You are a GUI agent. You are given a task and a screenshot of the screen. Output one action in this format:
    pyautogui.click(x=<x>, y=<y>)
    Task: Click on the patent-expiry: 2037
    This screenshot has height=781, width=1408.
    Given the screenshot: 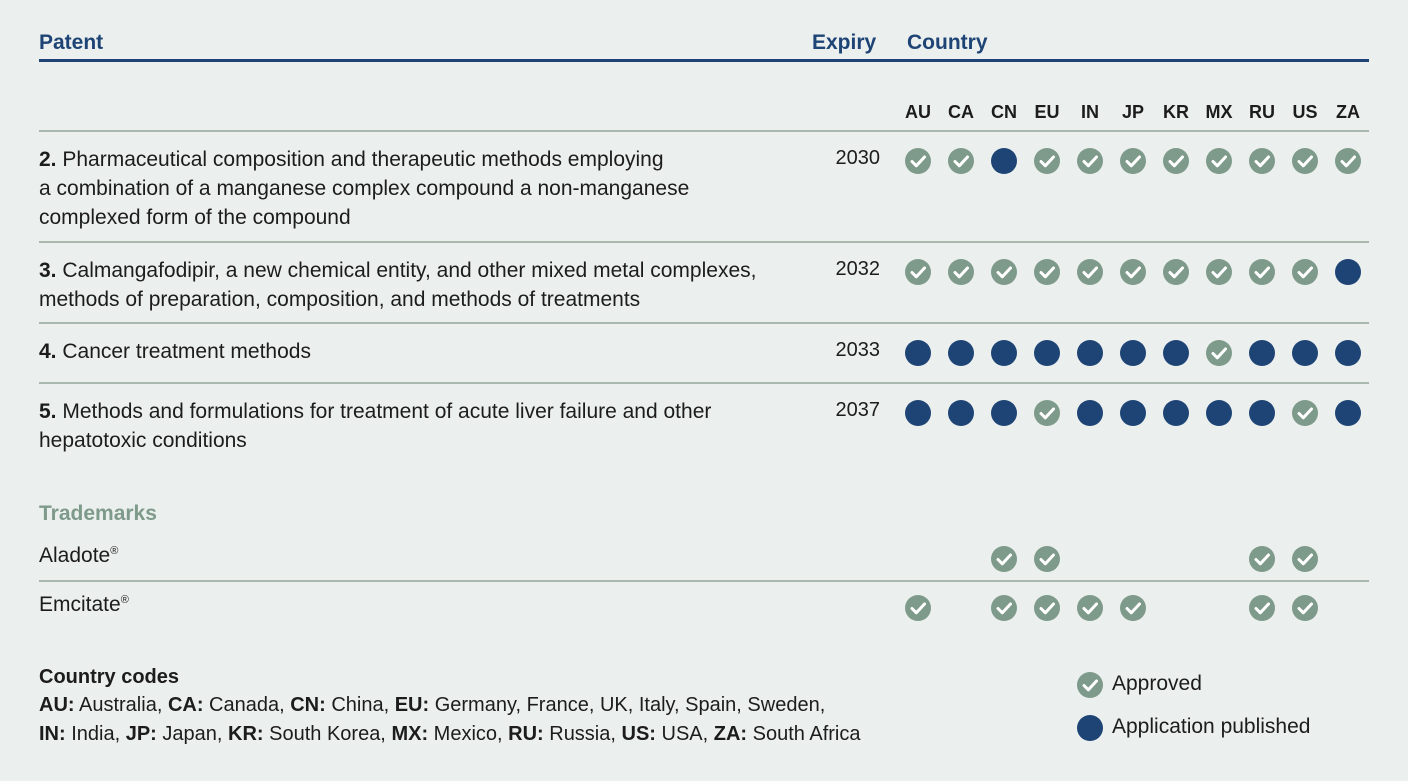 What is the action you would take?
    pyautogui.click(x=858, y=410)
    